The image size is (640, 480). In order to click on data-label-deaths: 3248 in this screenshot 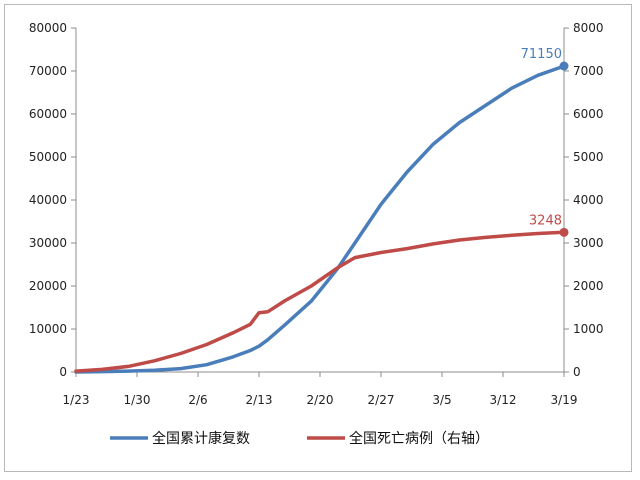, I will do `click(545, 220)`.